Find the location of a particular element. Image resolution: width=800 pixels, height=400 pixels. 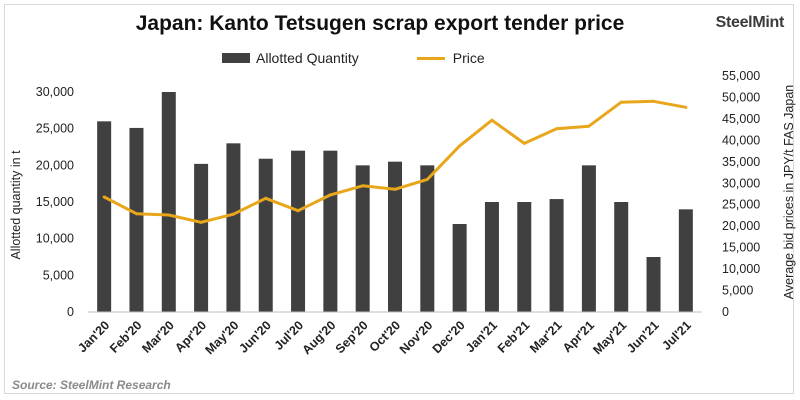

y-tick-left: 30,000 is located at coordinates (55, 92).